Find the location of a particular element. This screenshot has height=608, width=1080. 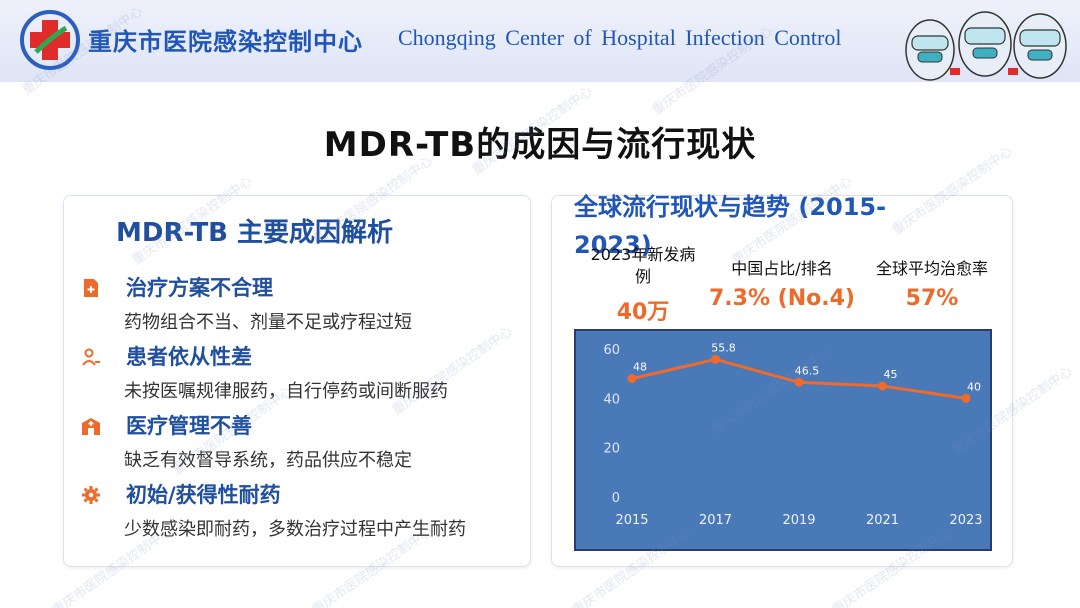

data-label: 45 is located at coordinates (891, 374).